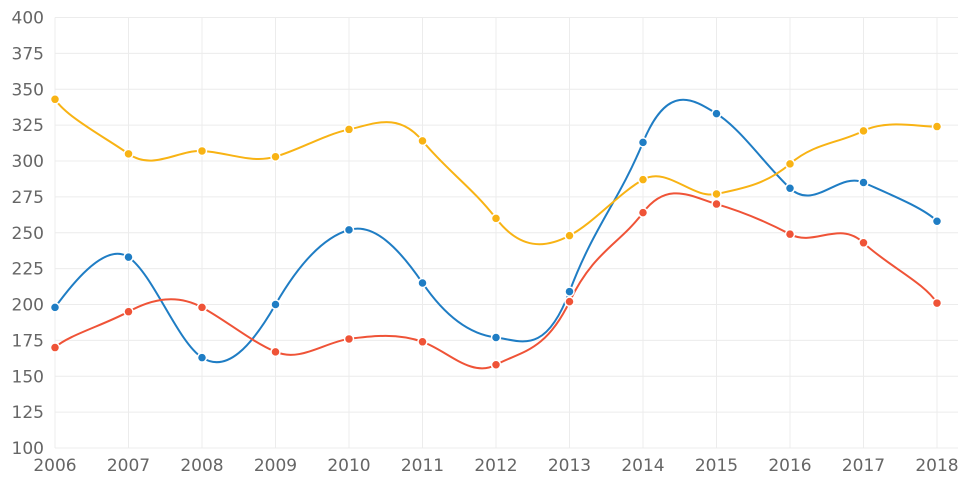  Describe the element at coordinates (936, 466) in the screenshot. I see `x-tick-label: 2018` at that location.